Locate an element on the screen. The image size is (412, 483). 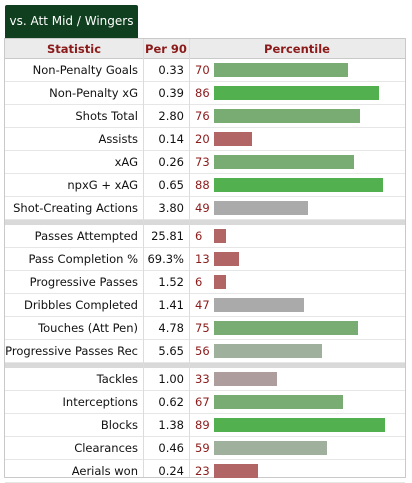
percentile-value: 73 is located at coordinates (202, 162).